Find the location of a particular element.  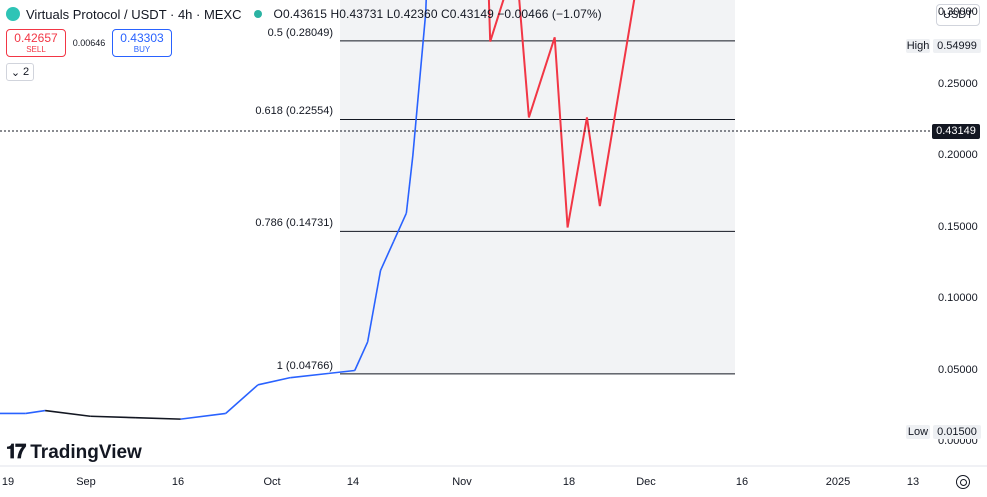

collapse-count: 2 is located at coordinates (26, 72).